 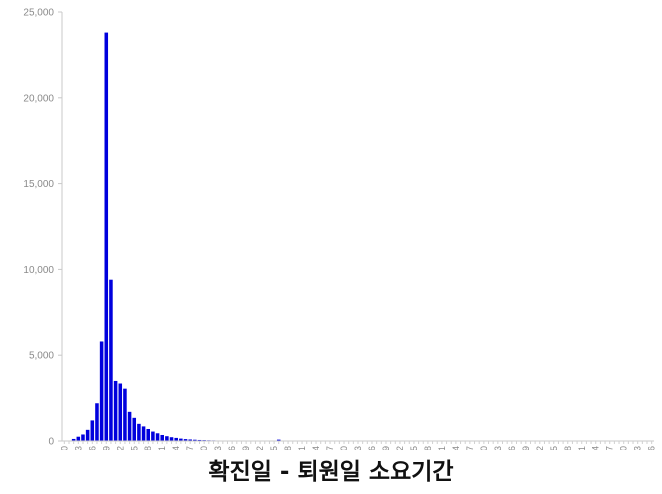 I want to click on x-tick-label: 96, so click(x=512, y=448).